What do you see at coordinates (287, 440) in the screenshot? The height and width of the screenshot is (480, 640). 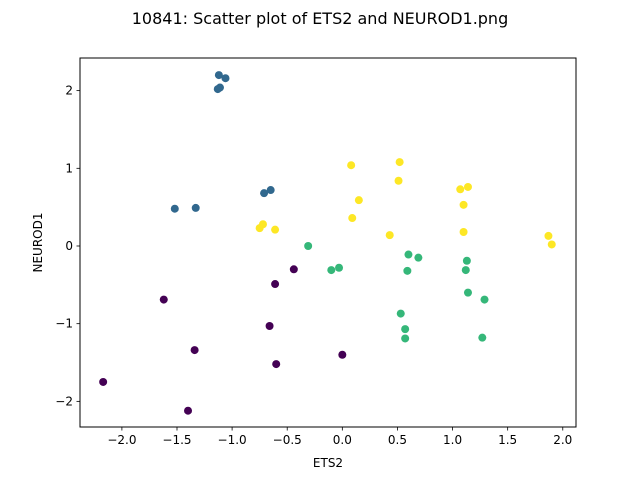 I see `x-tick-label: −0.5` at bounding box center [287, 440].